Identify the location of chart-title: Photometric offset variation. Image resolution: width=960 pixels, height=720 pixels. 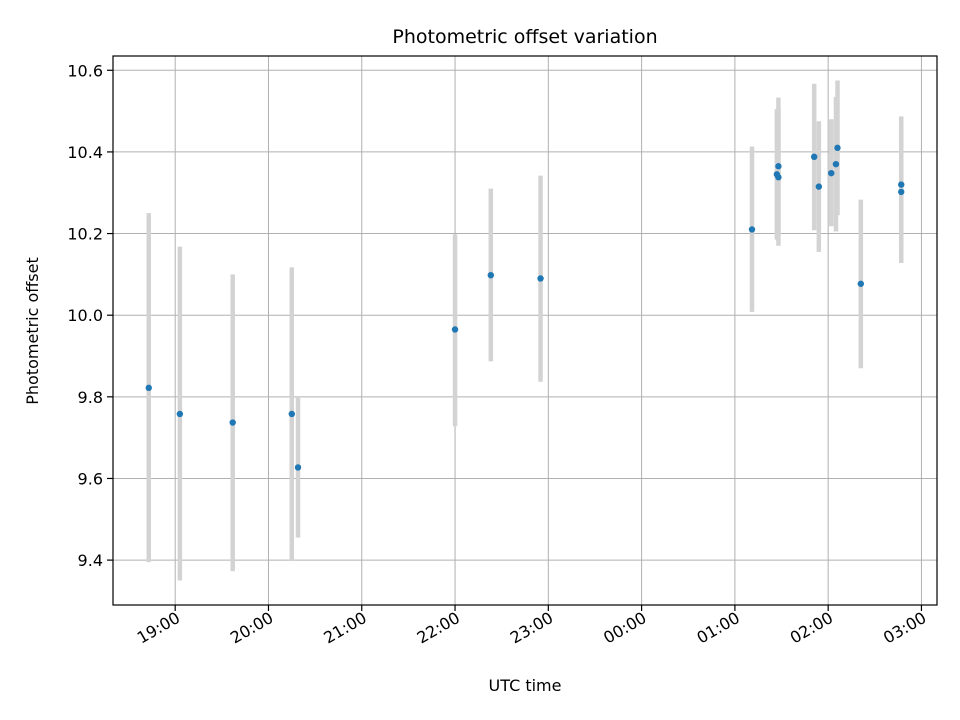
(524, 37).